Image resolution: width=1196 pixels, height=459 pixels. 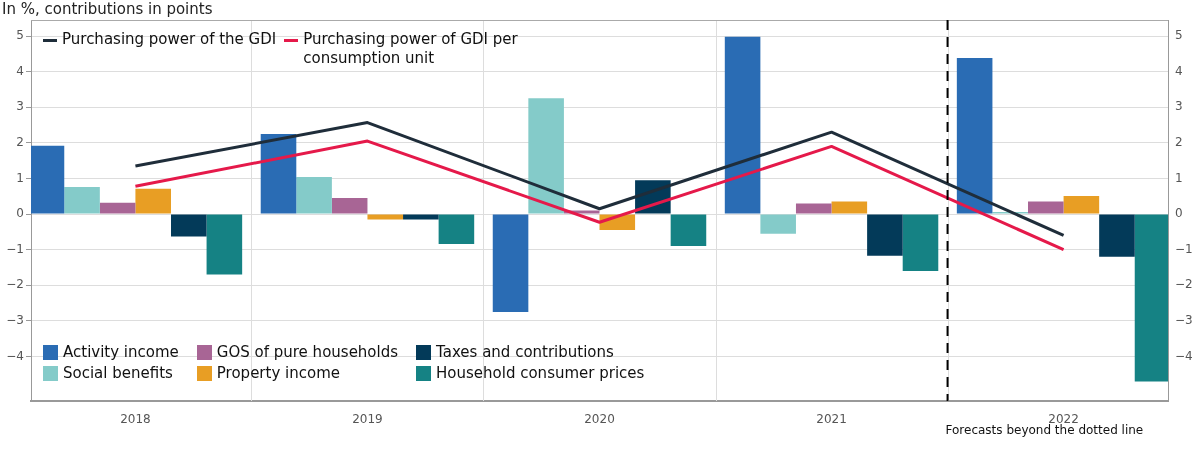 I want to click on chart-title: In %, contributions in points, so click(x=107, y=9).